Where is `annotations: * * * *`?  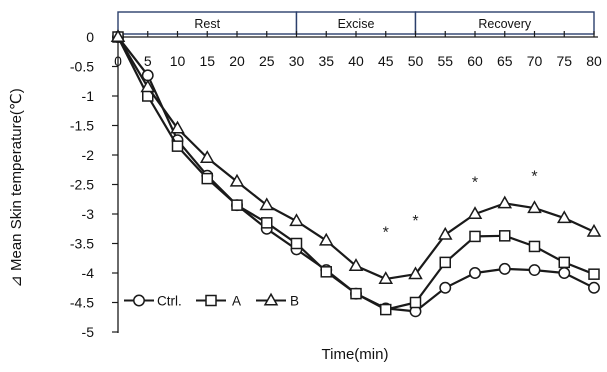 annotations: * * * * is located at coordinates (460, 205).